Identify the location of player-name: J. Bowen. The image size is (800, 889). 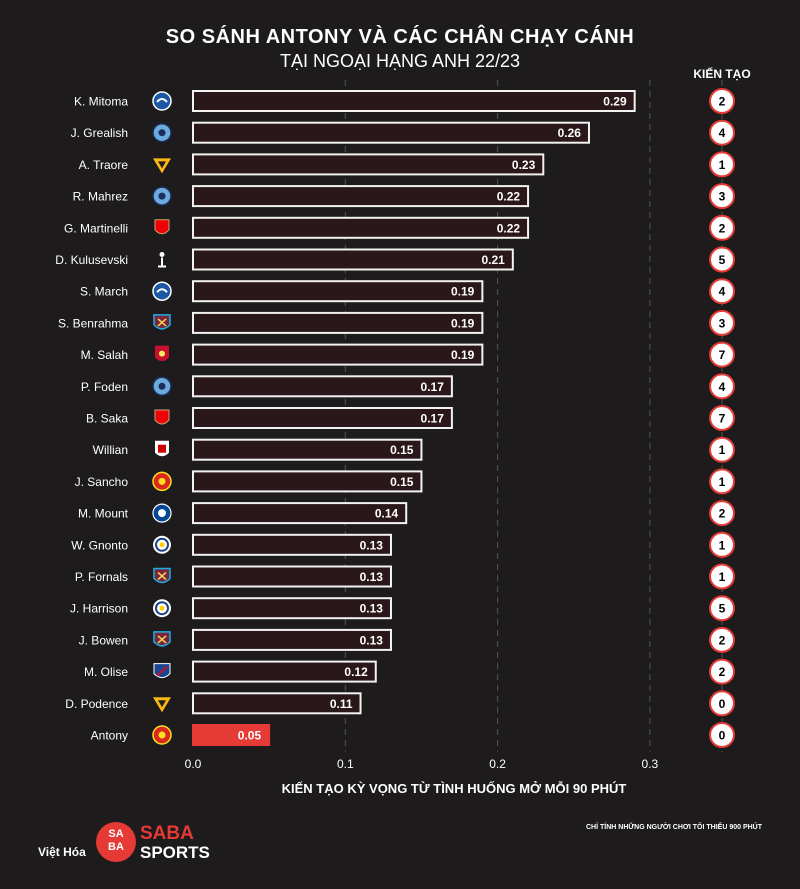
(103, 640).